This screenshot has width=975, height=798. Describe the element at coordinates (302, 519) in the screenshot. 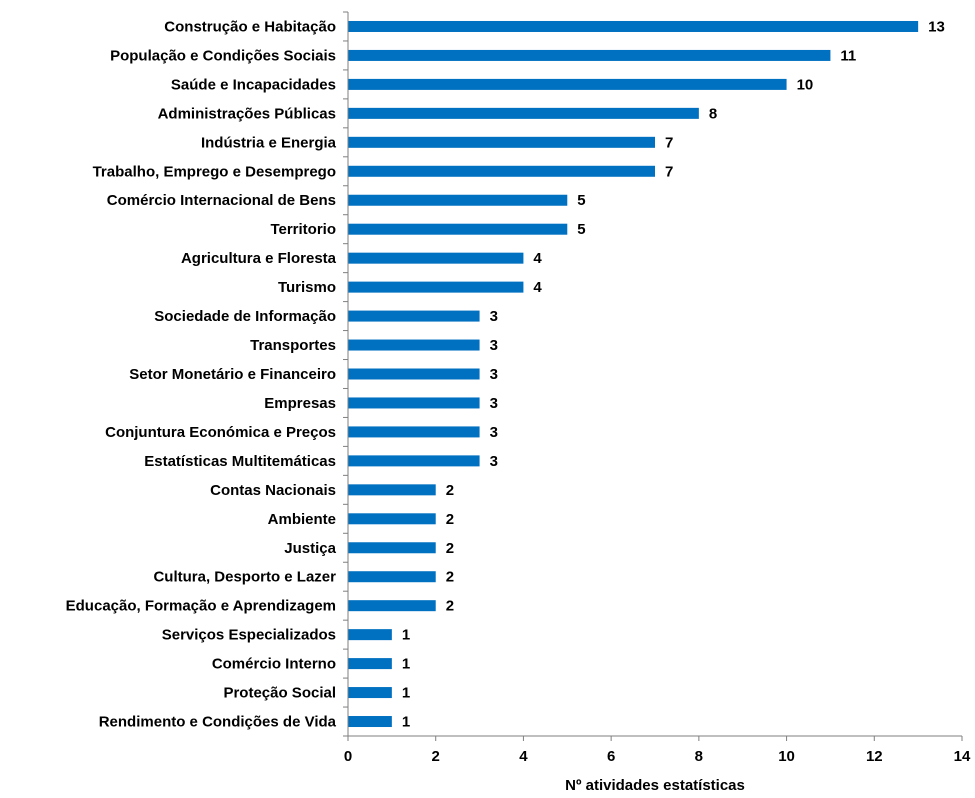

I see `category-label: Ambiente` at that location.